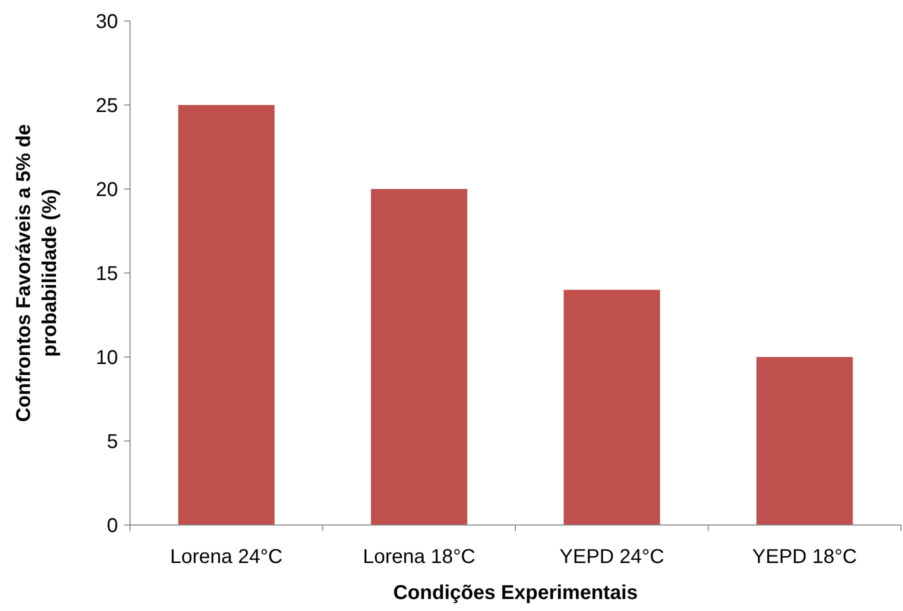  What do you see at coordinates (612, 557) in the screenshot?
I see `x-tick-label: YEPD 24°C` at bounding box center [612, 557].